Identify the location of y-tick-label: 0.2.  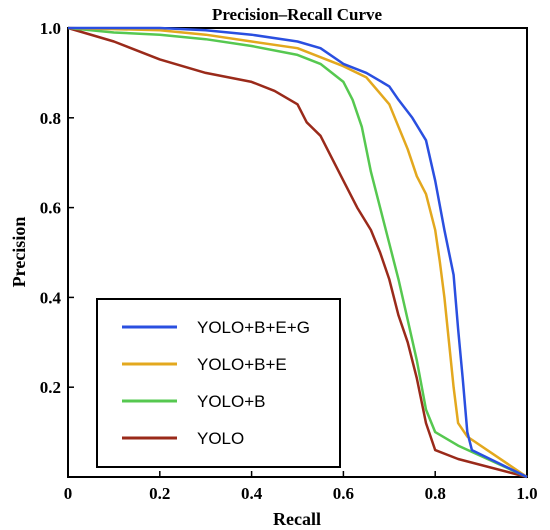
(50, 387).